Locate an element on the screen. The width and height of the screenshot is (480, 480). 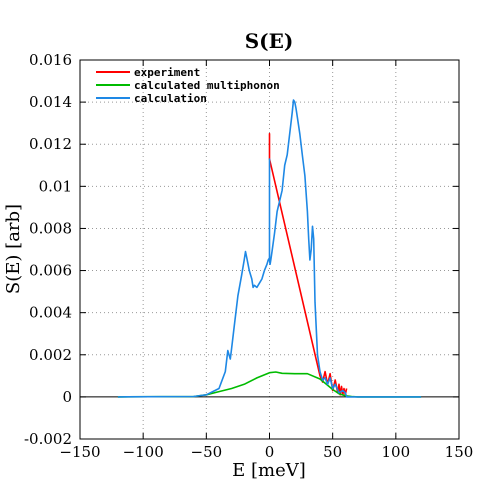
y-tick-label: 0.004 is located at coordinates (50, 313).